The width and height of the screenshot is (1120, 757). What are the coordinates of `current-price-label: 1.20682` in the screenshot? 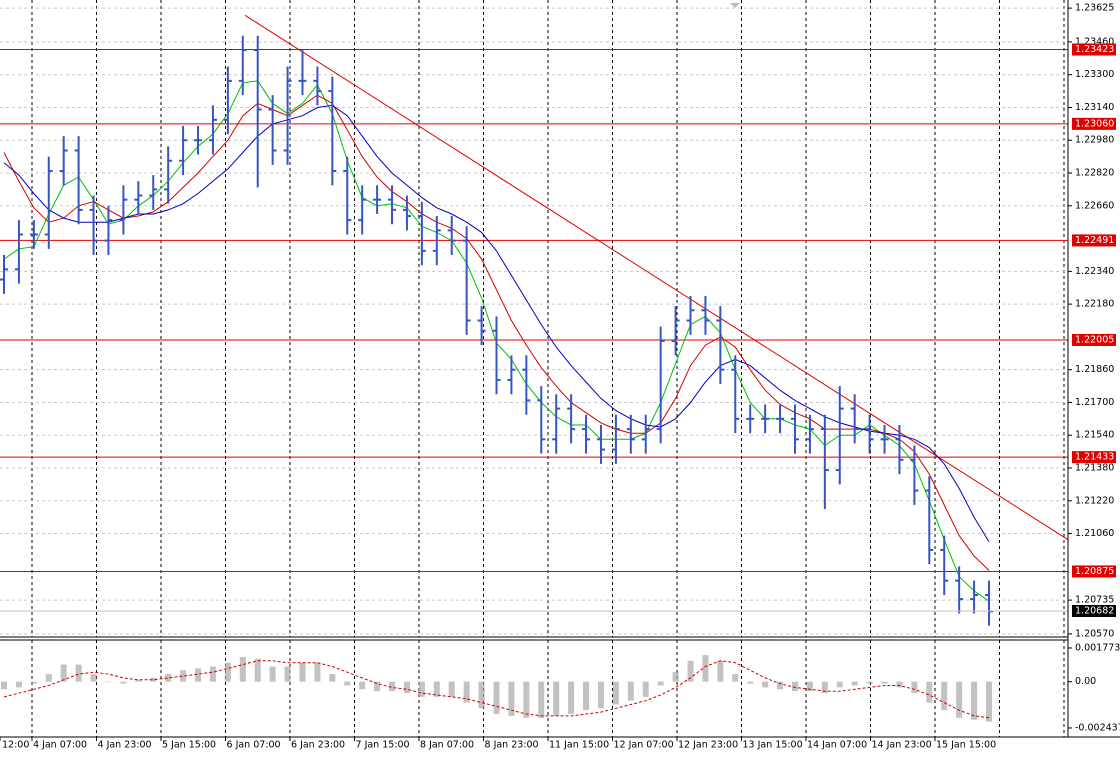 It's located at (1094, 610).